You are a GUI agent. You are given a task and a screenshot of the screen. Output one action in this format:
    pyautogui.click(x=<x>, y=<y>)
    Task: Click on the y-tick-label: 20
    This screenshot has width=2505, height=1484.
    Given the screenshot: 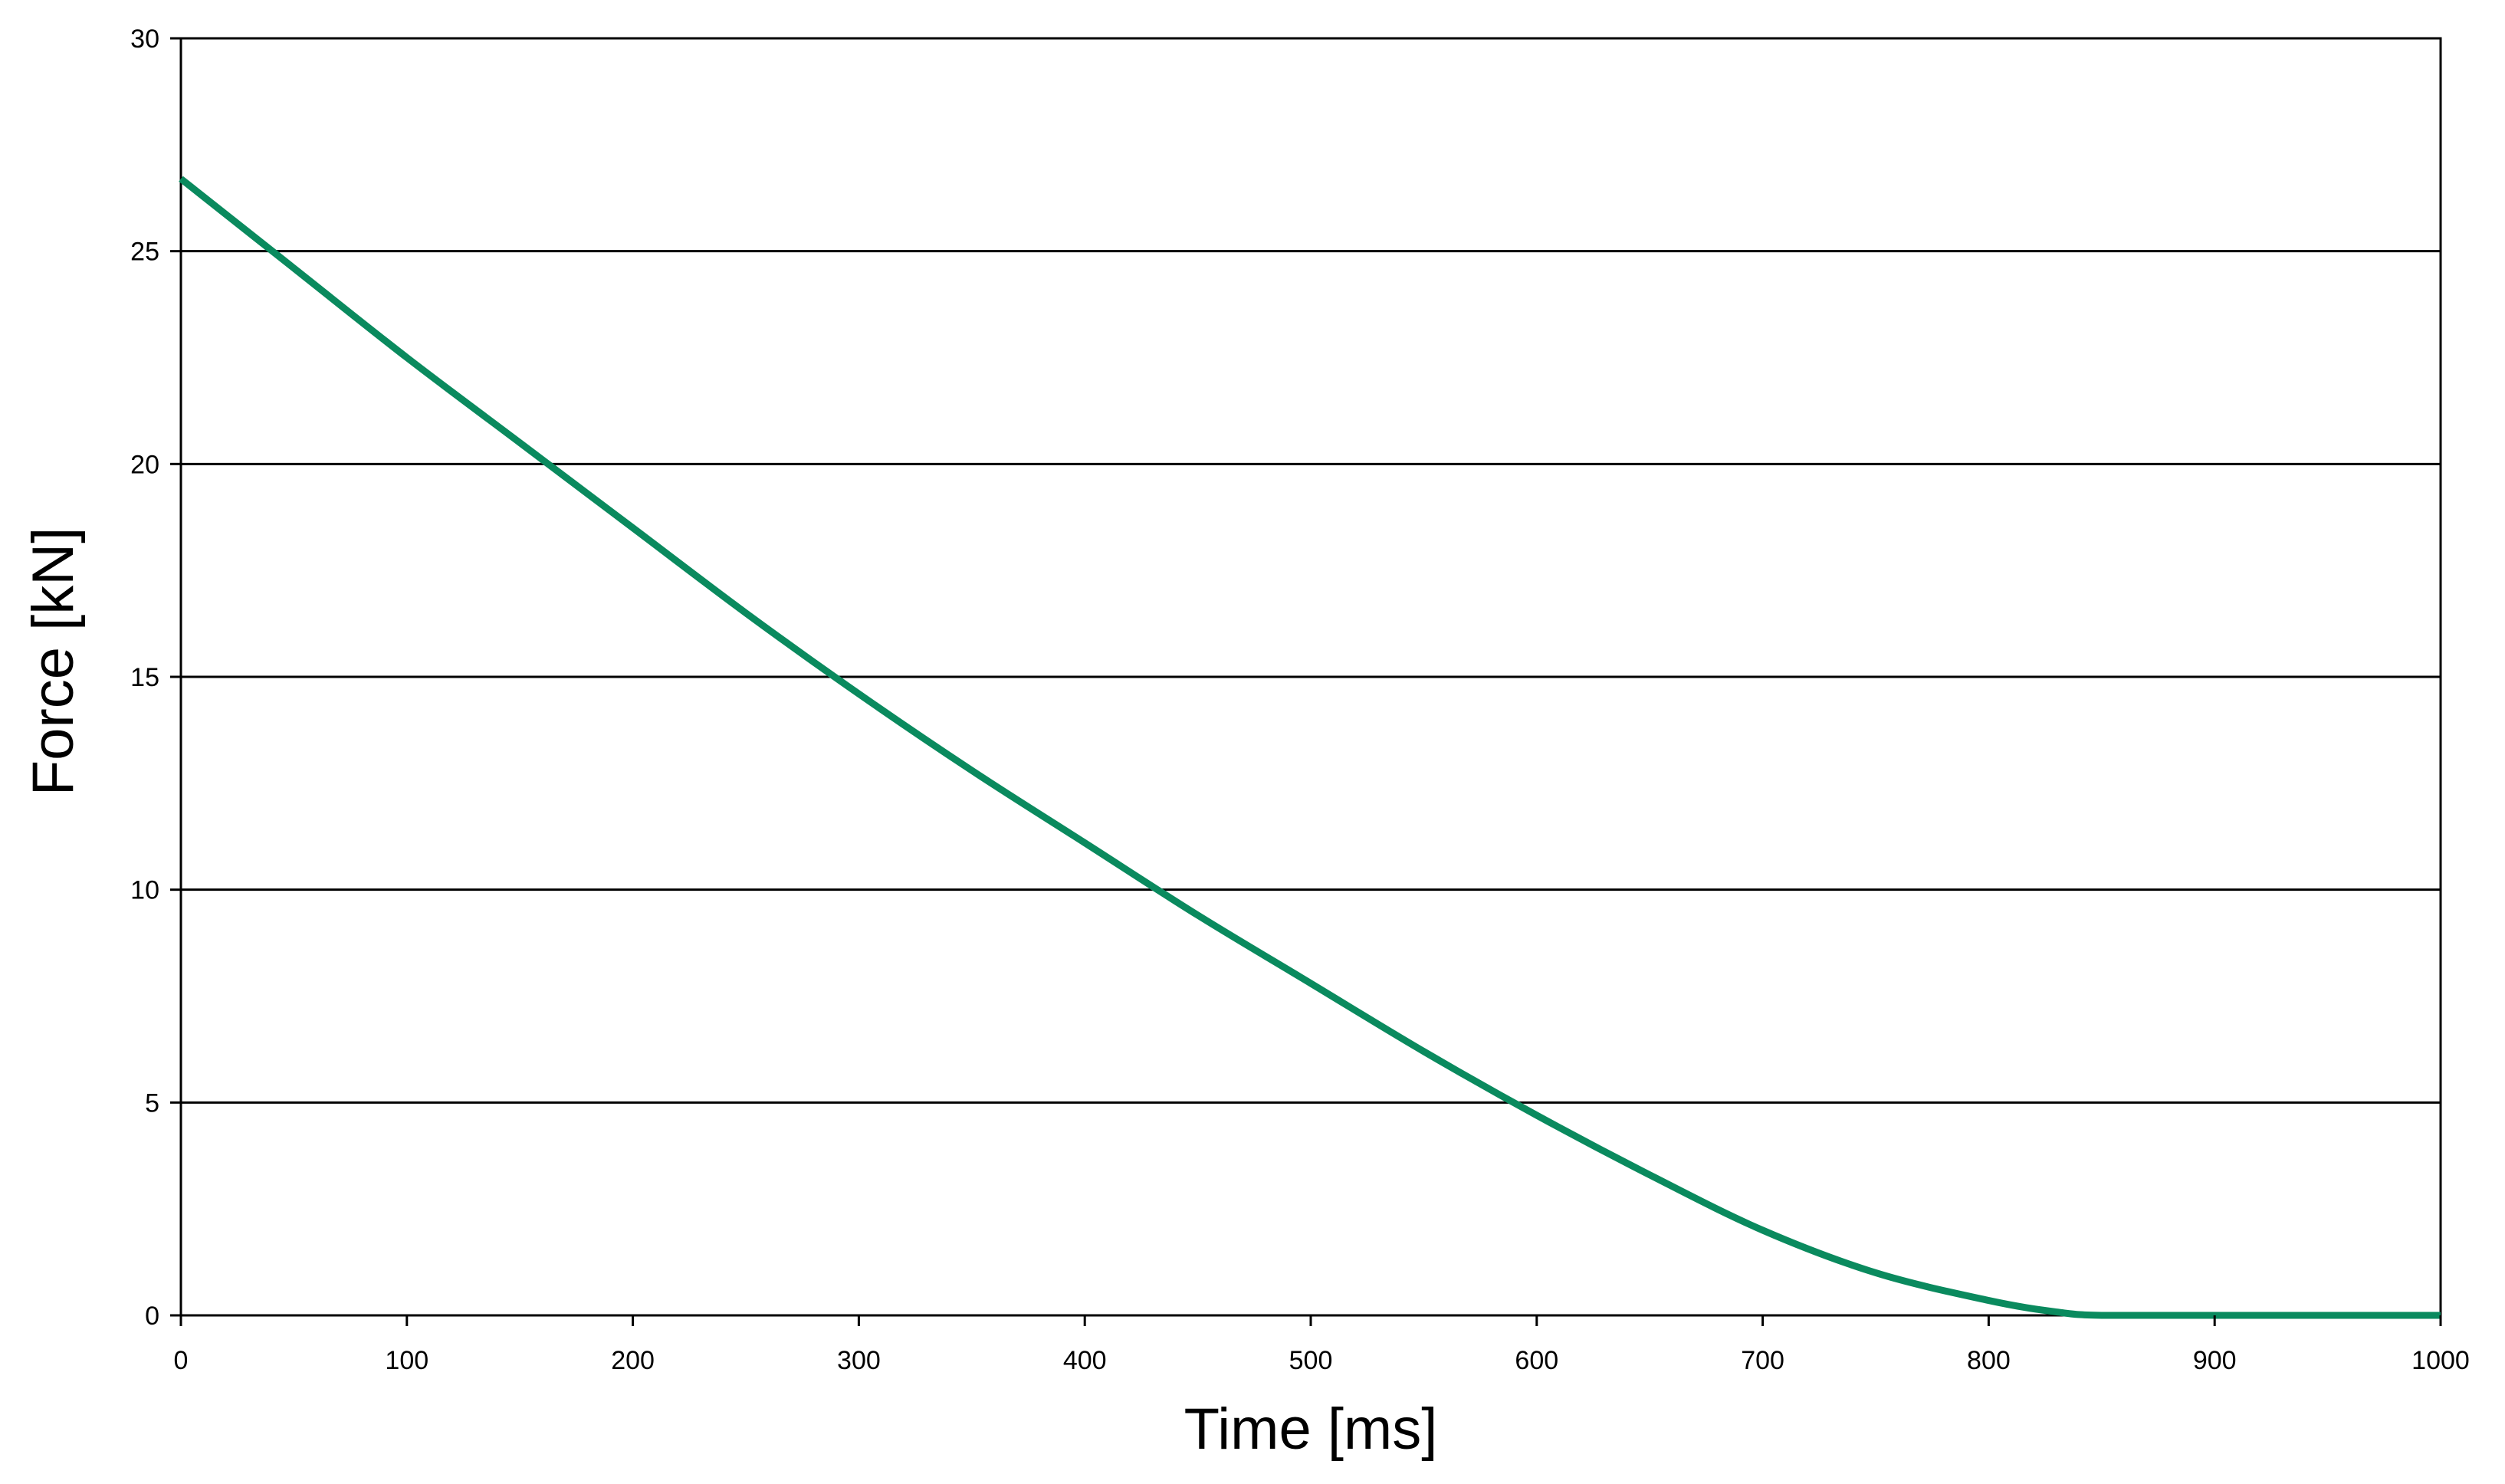 What is the action you would take?
    pyautogui.click(x=145, y=464)
    